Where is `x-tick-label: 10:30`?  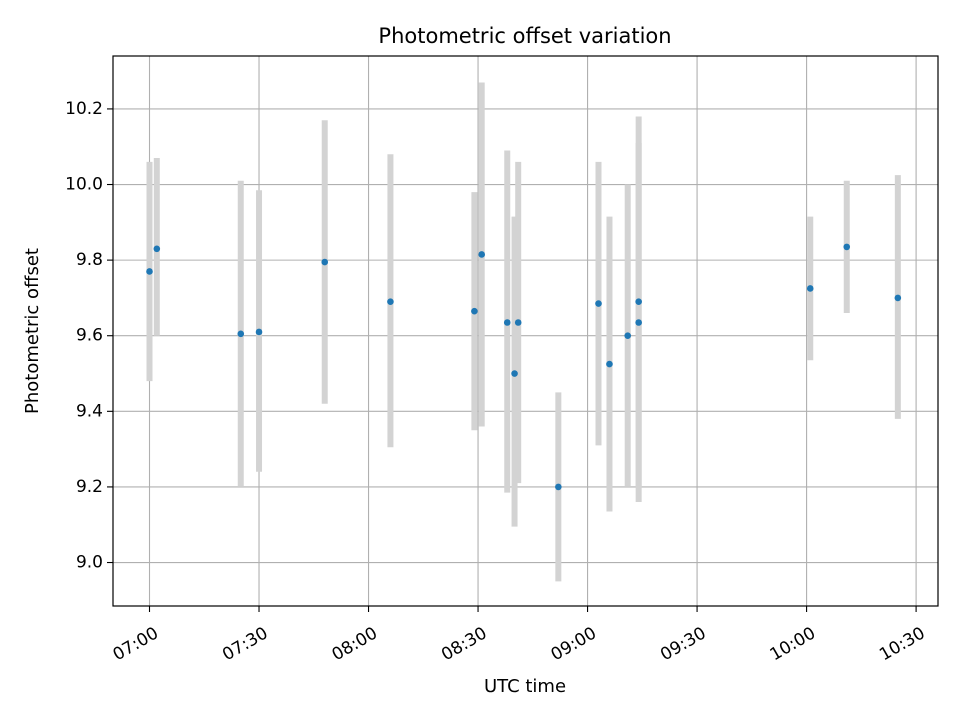
x-tick-label: 10:30 is located at coordinates (902, 644).